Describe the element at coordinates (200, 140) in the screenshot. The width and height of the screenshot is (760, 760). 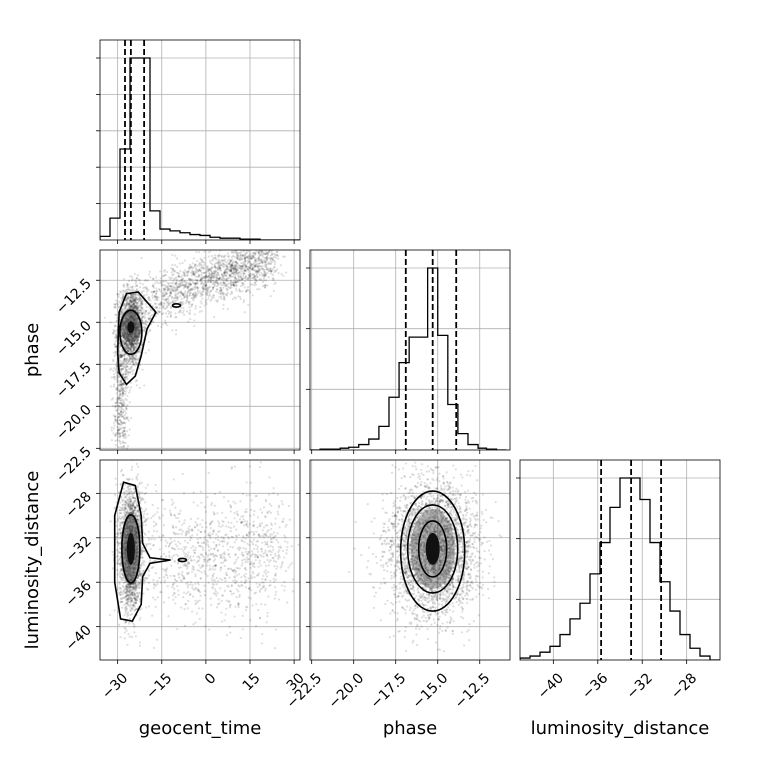
I see `panel-frame` at that location.